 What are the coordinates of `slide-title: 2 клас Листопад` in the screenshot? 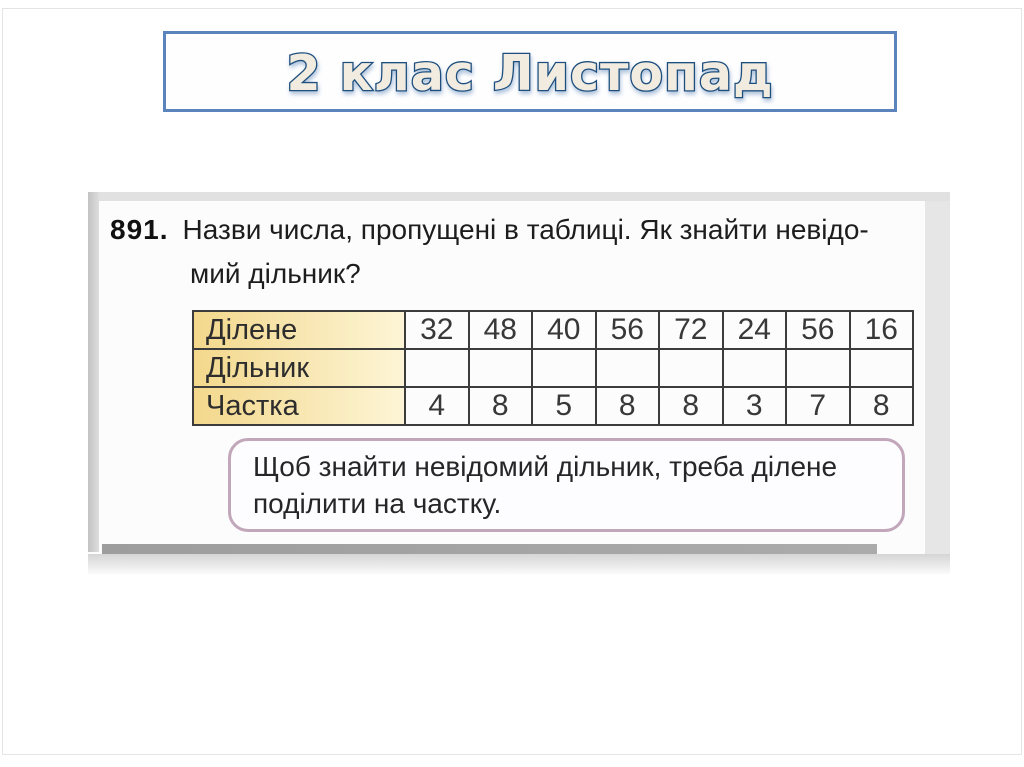 It's located at (529, 73).